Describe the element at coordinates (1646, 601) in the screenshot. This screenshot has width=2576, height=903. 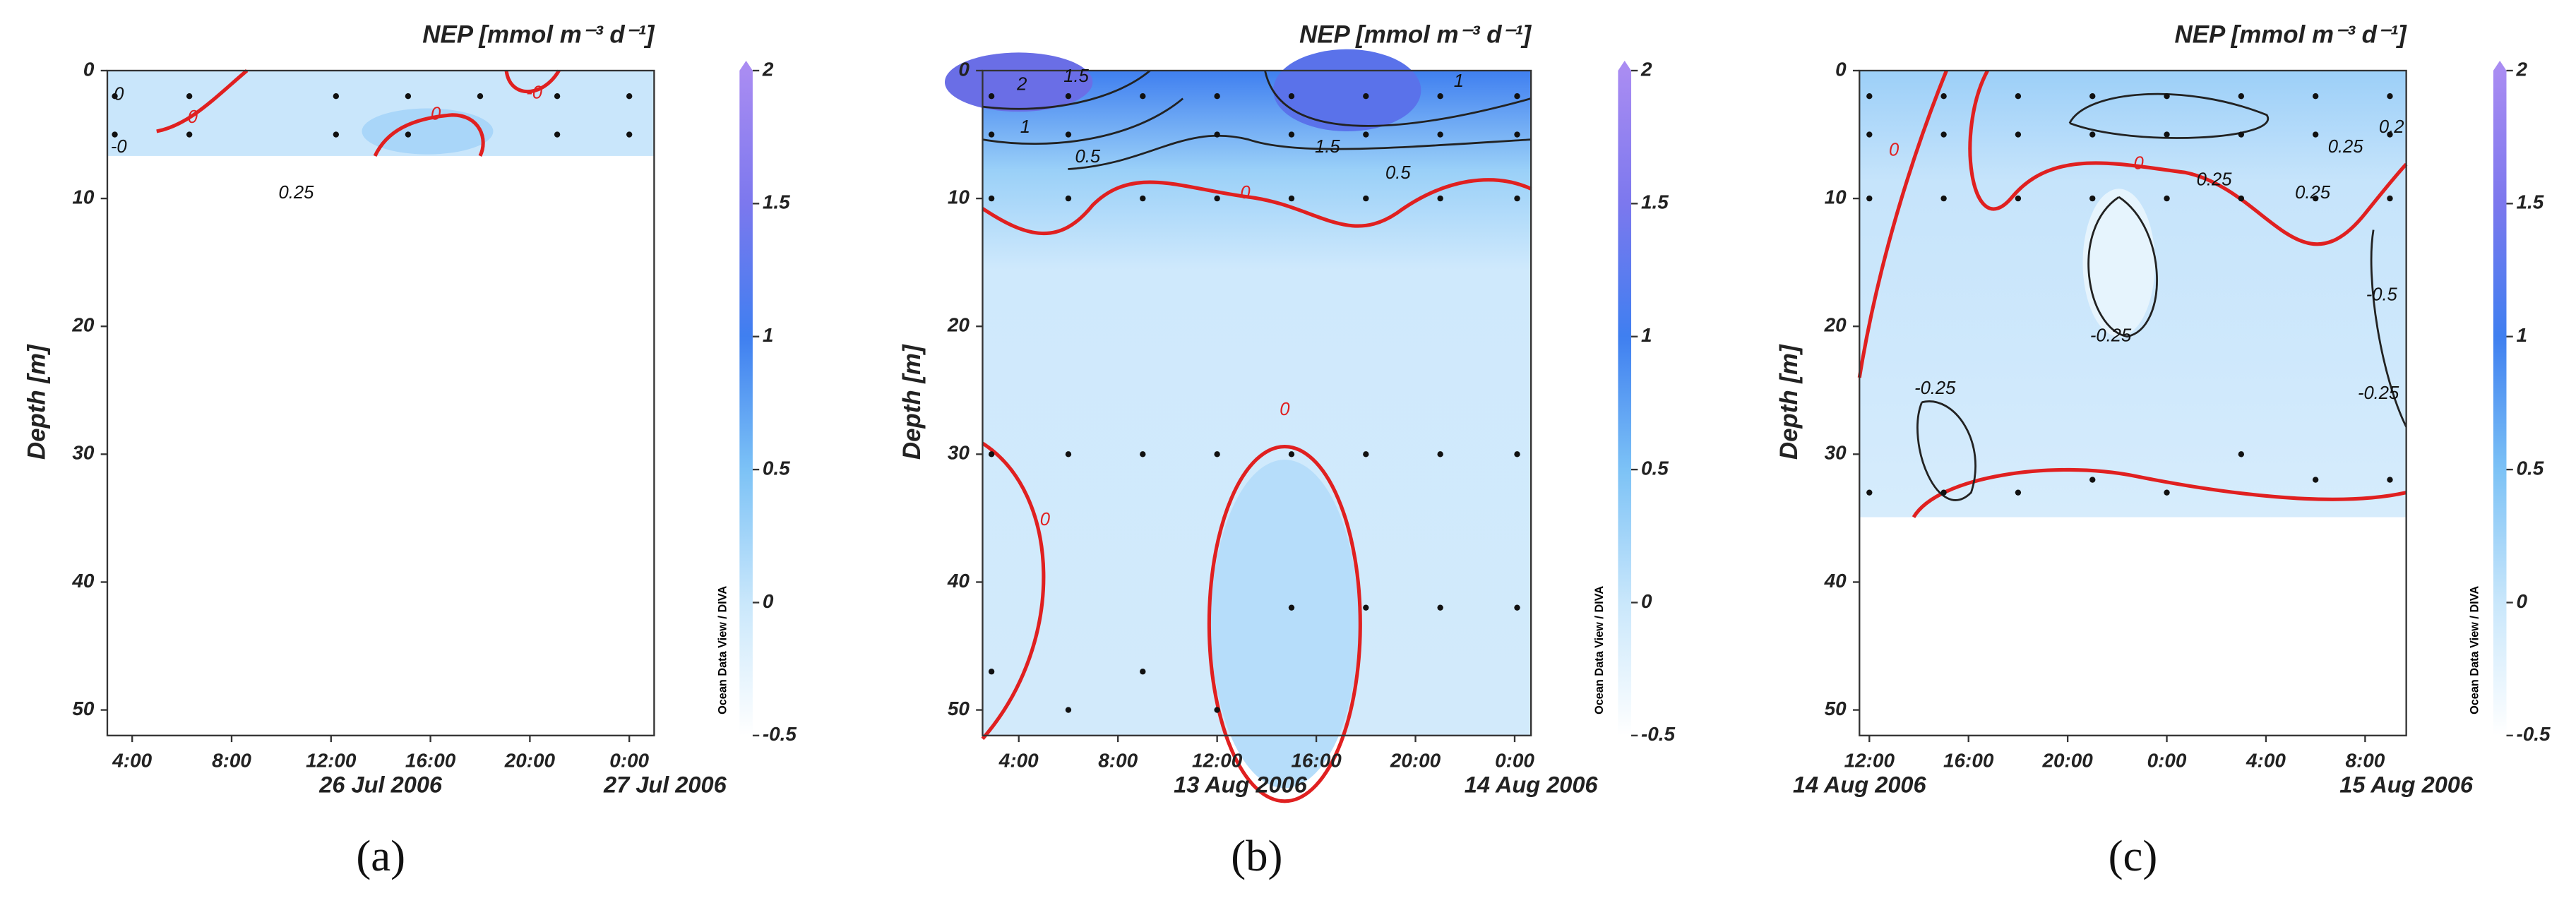
I see `colorbar-tick-label: 0` at that location.